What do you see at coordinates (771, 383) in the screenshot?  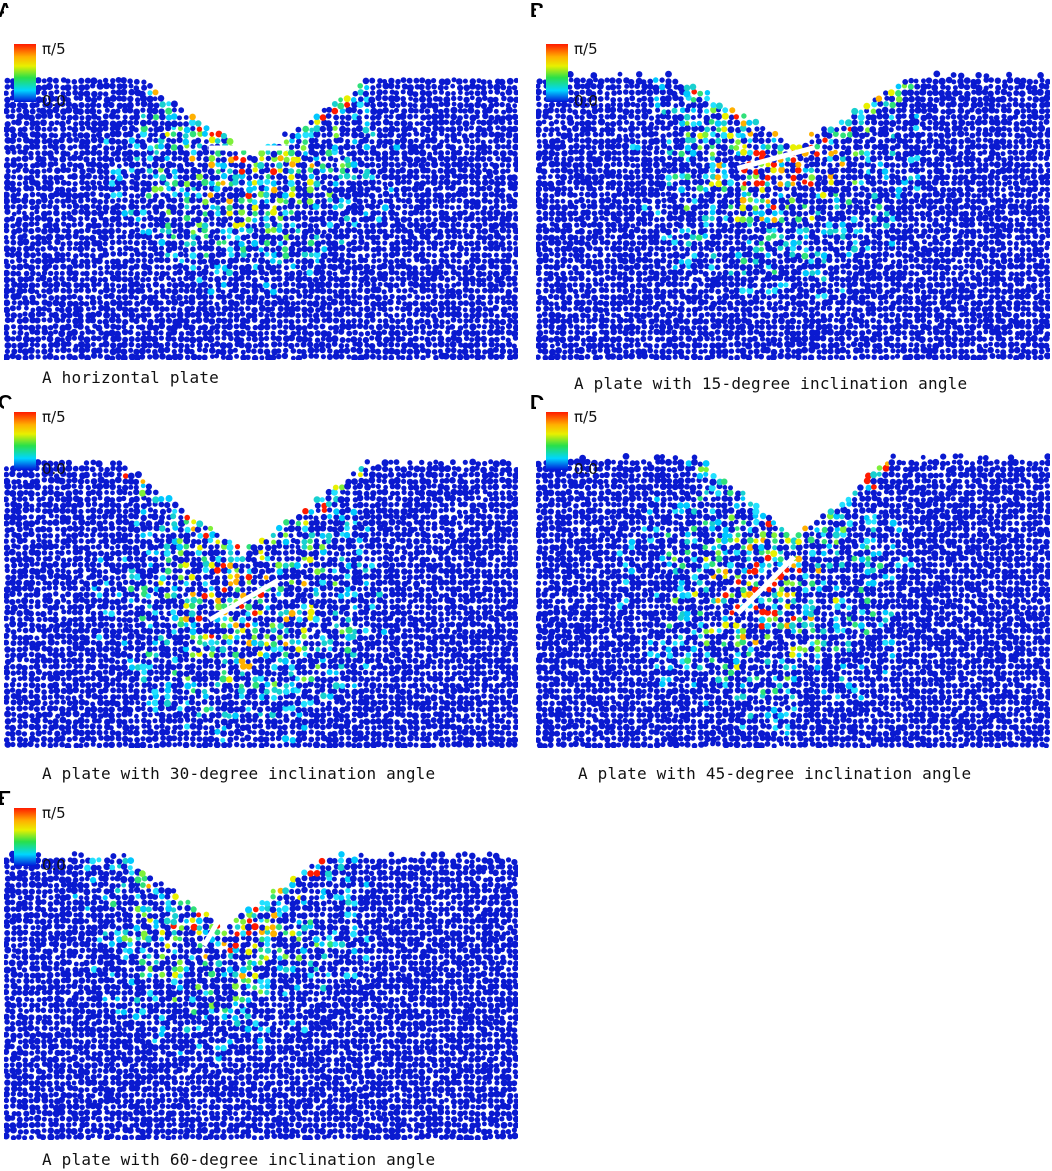 I see `panel-b-caption: A plate with 15-degree inclination angle` at bounding box center [771, 383].